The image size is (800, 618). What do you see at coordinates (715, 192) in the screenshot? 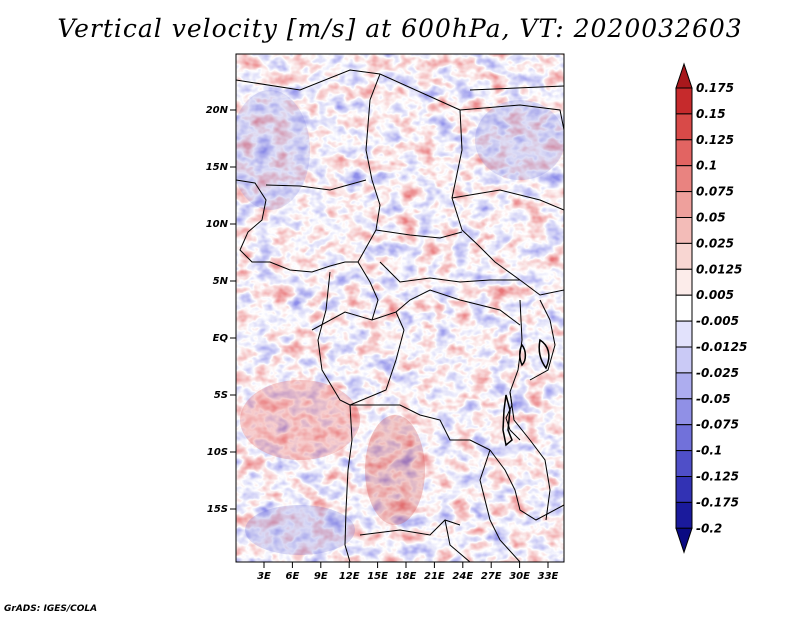
I see `colorbar-level-label: 0.075` at bounding box center [715, 192].